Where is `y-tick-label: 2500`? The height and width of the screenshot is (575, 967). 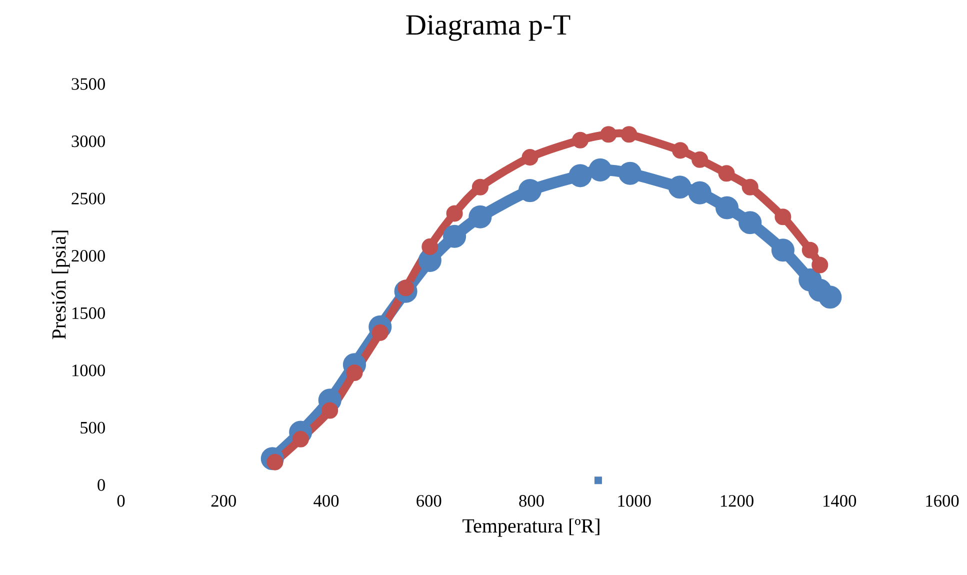
y-tick-label: 2500 is located at coordinates (88, 198).